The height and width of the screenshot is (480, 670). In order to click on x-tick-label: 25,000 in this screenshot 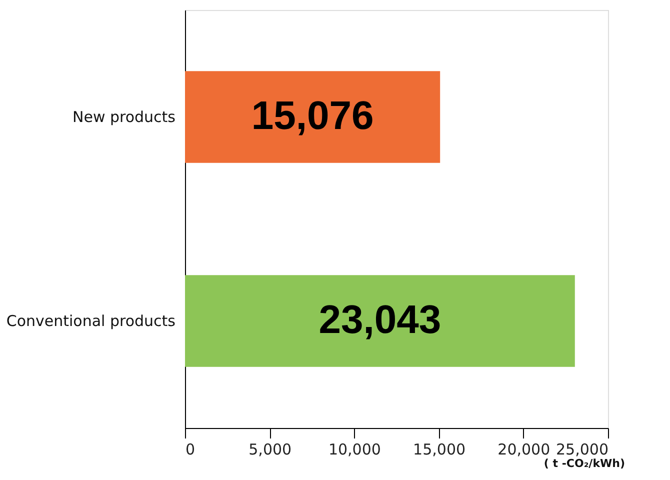, I will do `click(582, 449)`.